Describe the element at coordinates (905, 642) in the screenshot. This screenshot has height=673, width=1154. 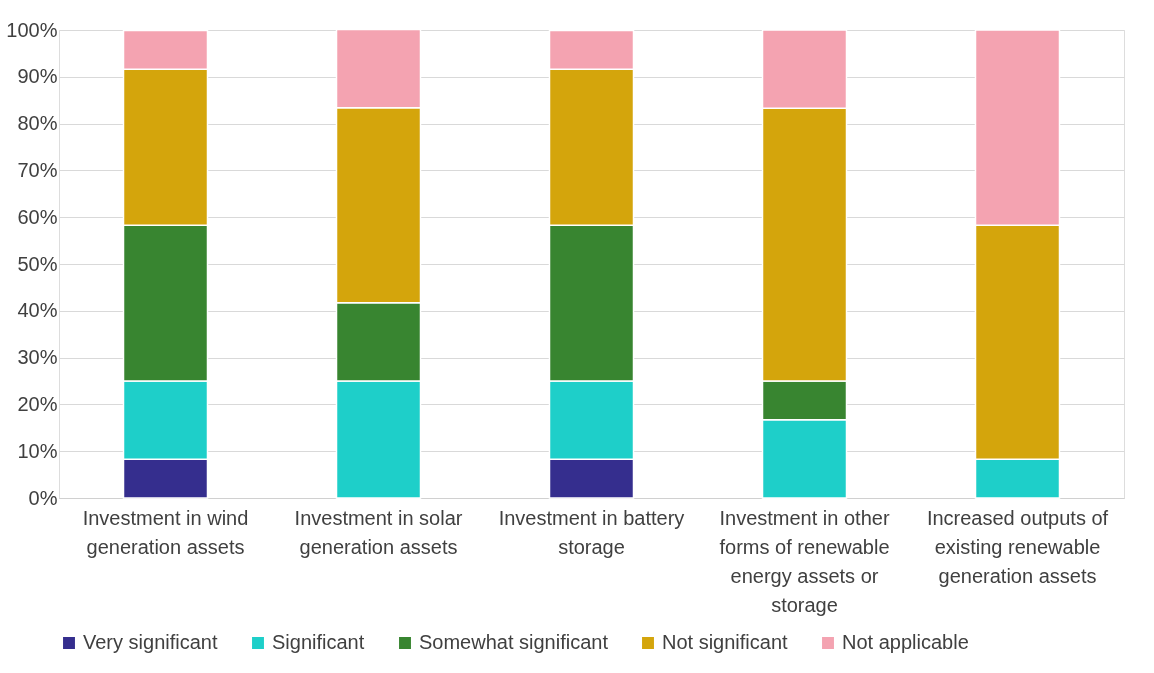
I see `legend-label: Not applicable` at that location.